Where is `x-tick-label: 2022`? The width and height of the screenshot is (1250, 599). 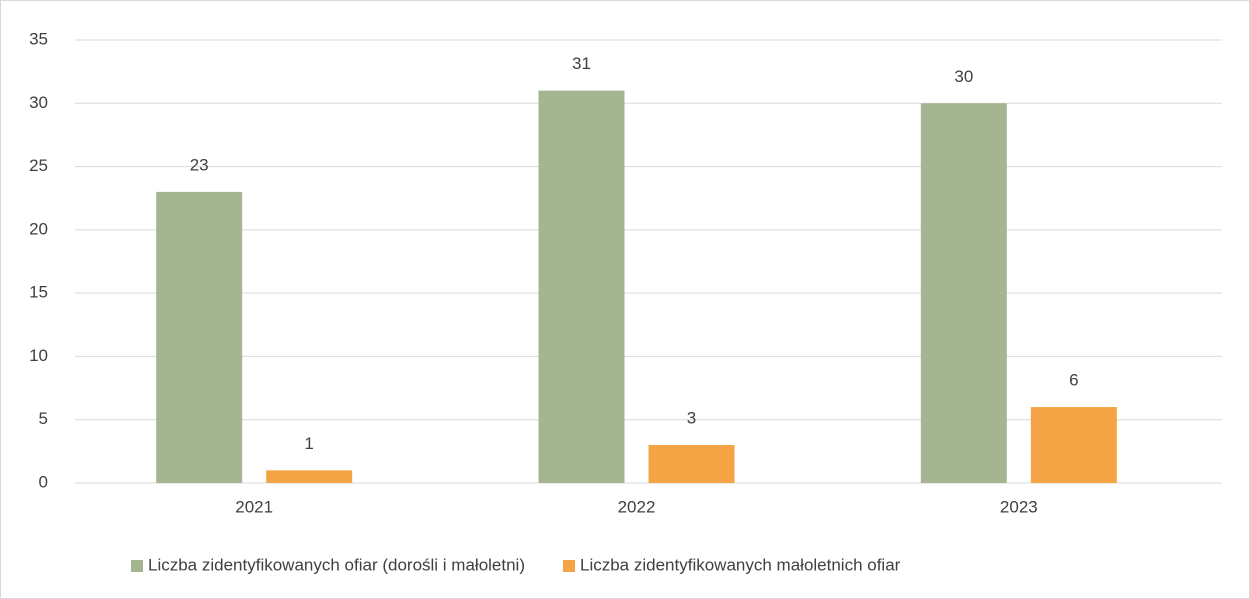
x-tick-label: 2022 is located at coordinates (637, 506).